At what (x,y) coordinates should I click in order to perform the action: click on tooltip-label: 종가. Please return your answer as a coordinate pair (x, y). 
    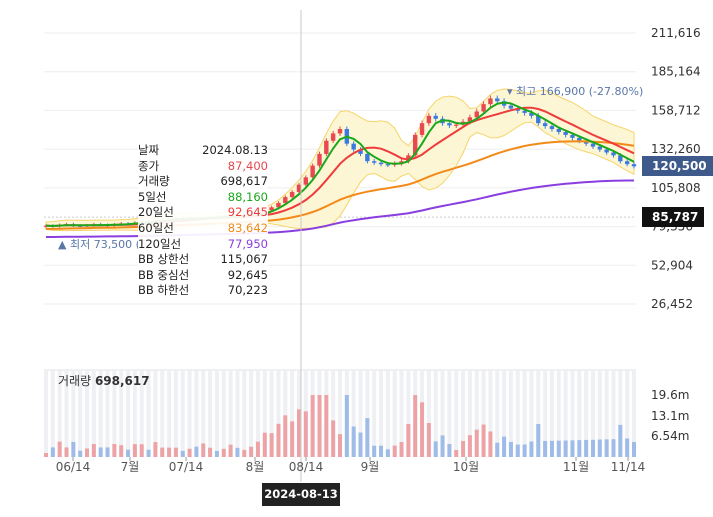
    Looking at the image, I should click on (149, 165).